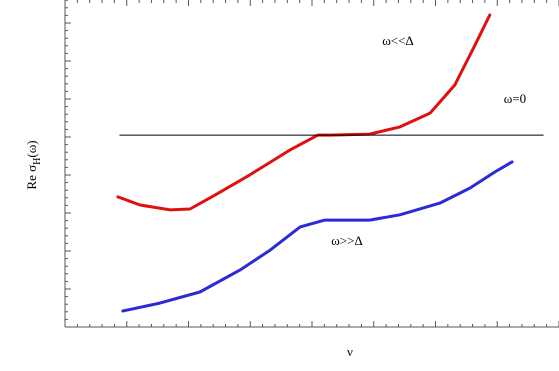 This screenshot has width=559, height=371. I want to click on y-label-tail: (ω), so click(31, 148).